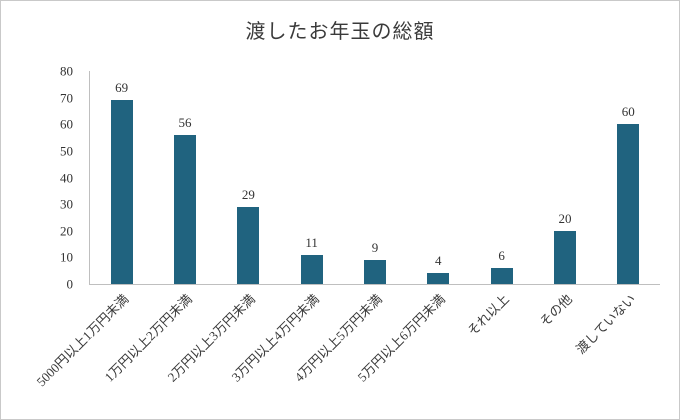  What do you see at coordinates (311, 242) in the screenshot?
I see `bar-value-label: 11` at bounding box center [311, 242].